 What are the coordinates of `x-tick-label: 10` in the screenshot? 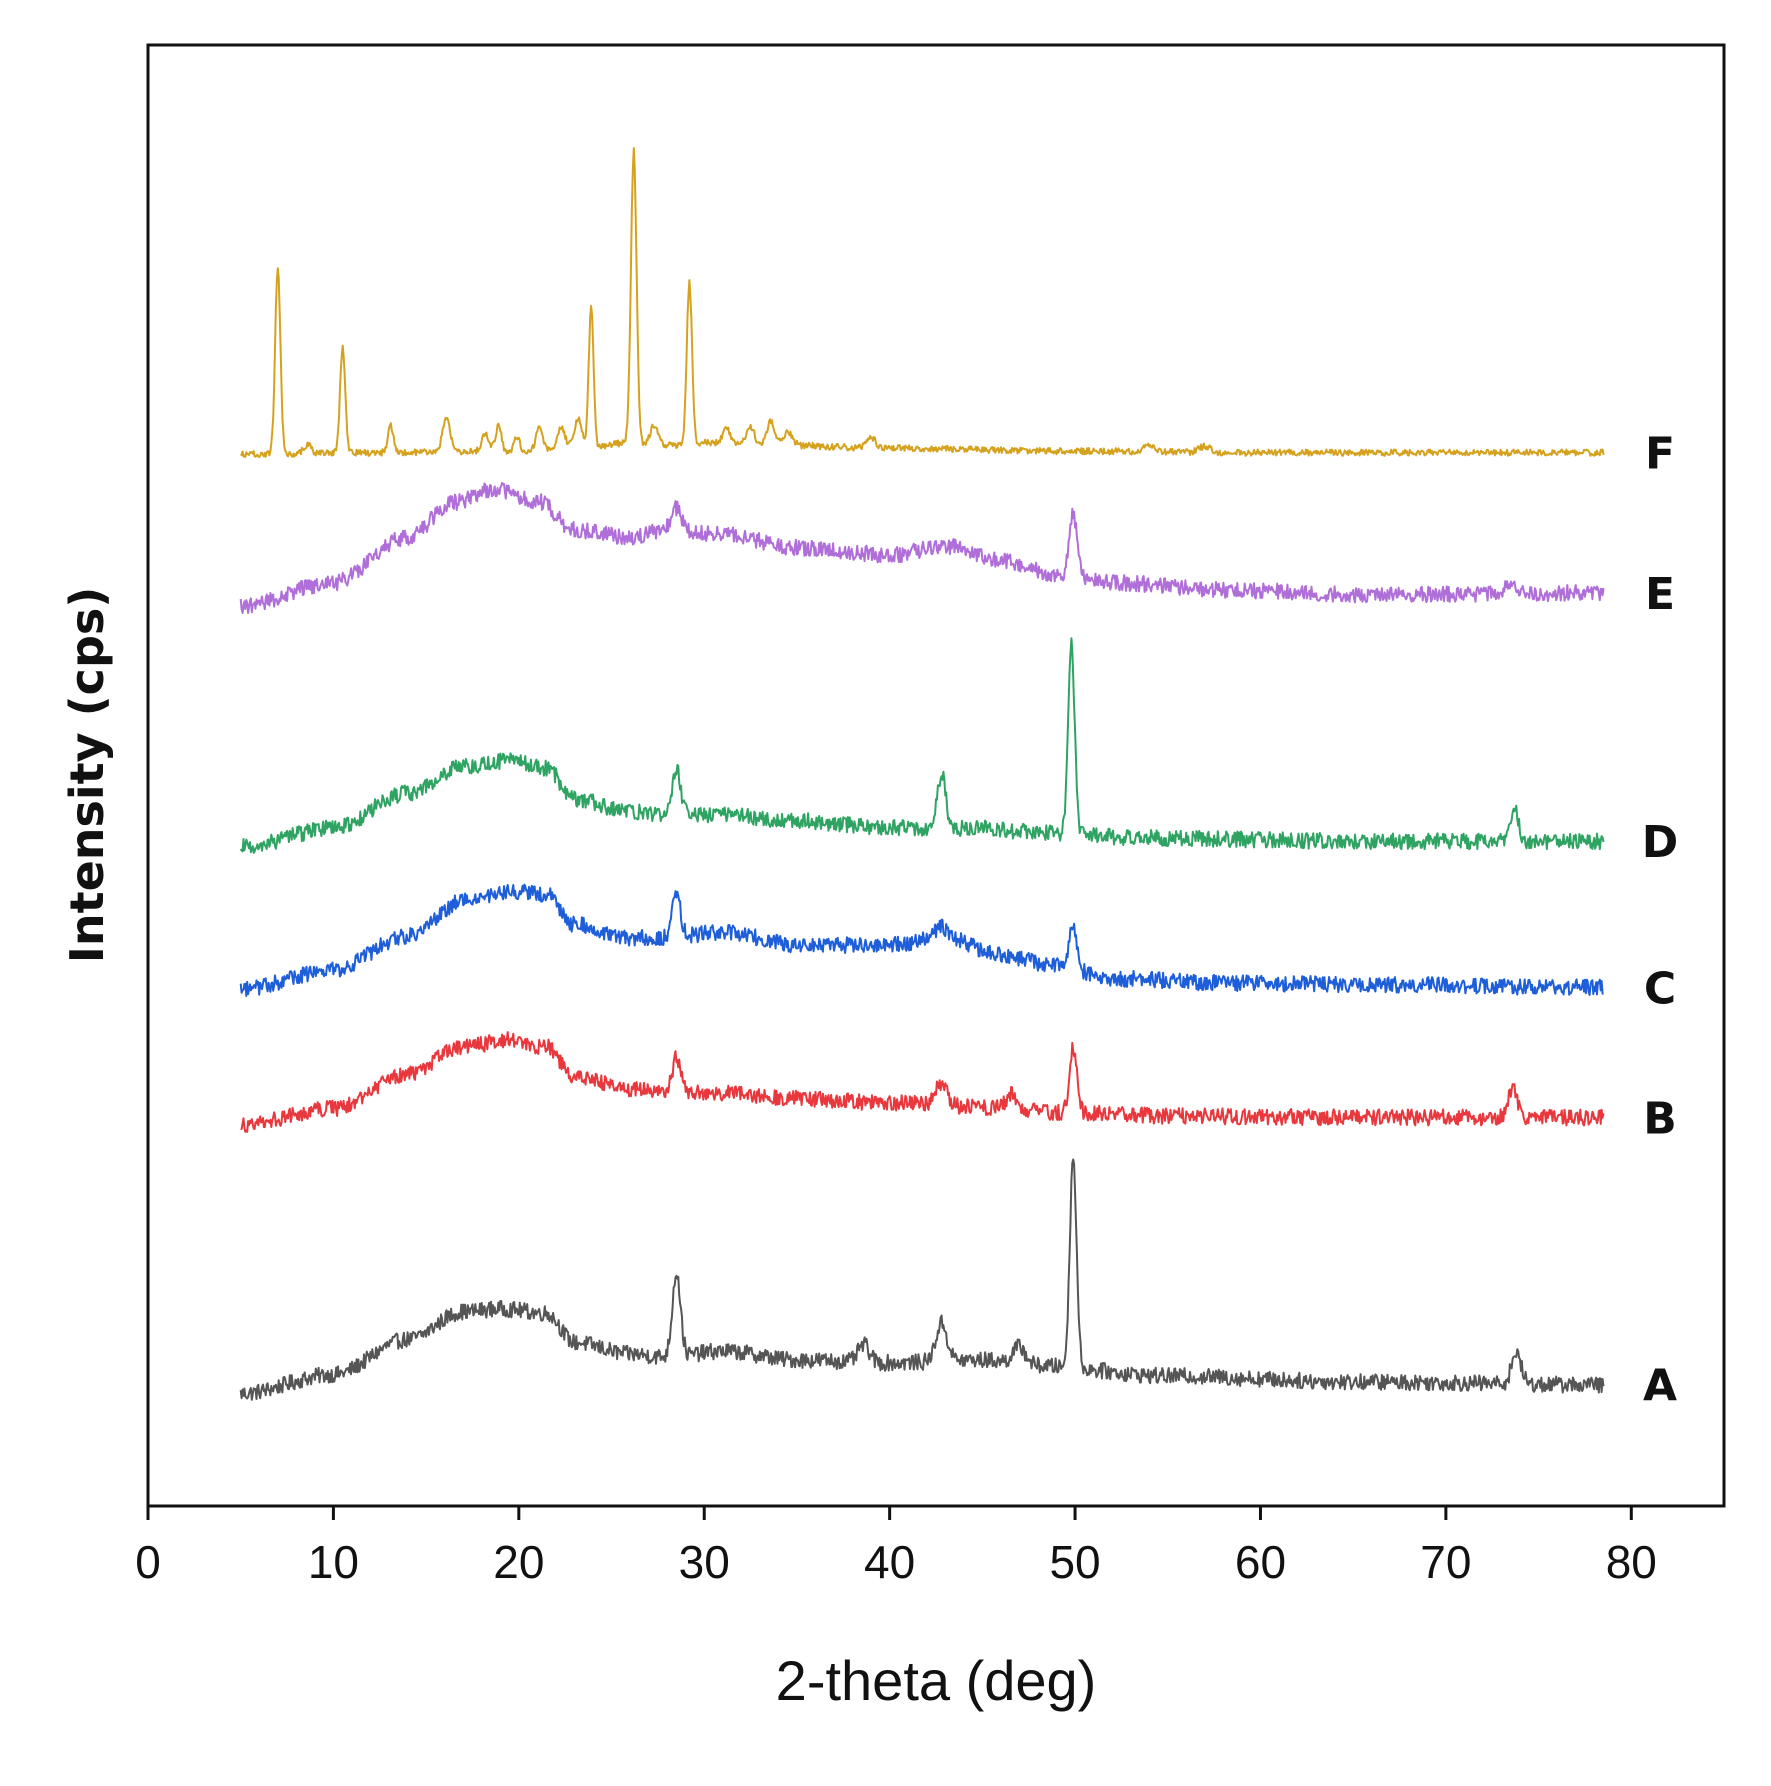 It's located at (333, 1562).